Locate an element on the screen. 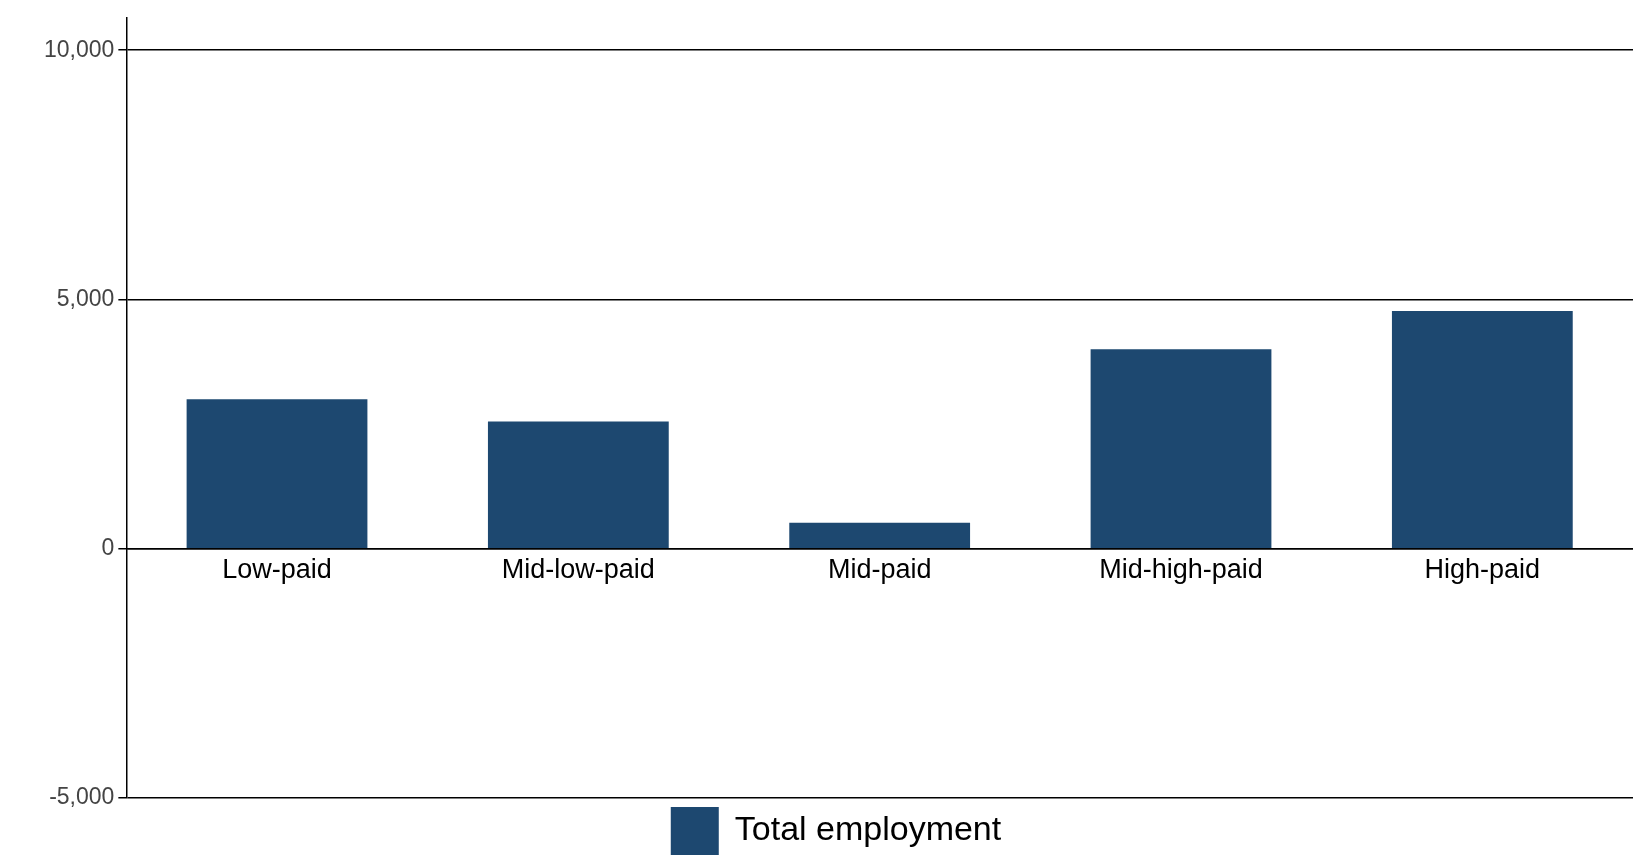 The width and height of the screenshot is (1633, 864). x-tick-label: High-paid is located at coordinates (1482, 569).